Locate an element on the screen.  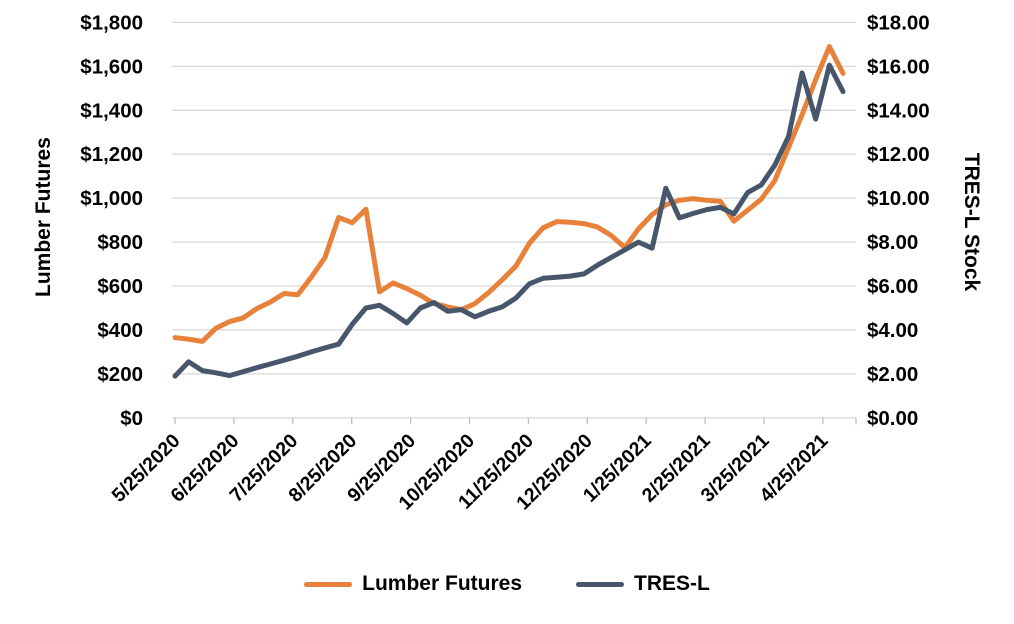
left-axis-tick-label: $200 is located at coordinates (120, 374).